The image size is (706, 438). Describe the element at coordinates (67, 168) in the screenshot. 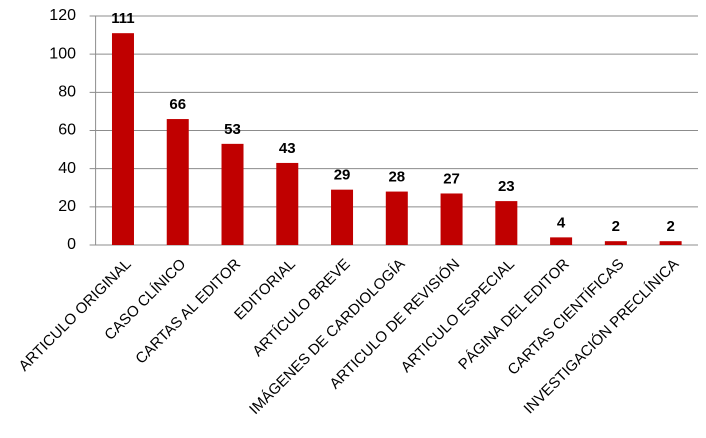

I see `y-tick-label: 40` at that location.